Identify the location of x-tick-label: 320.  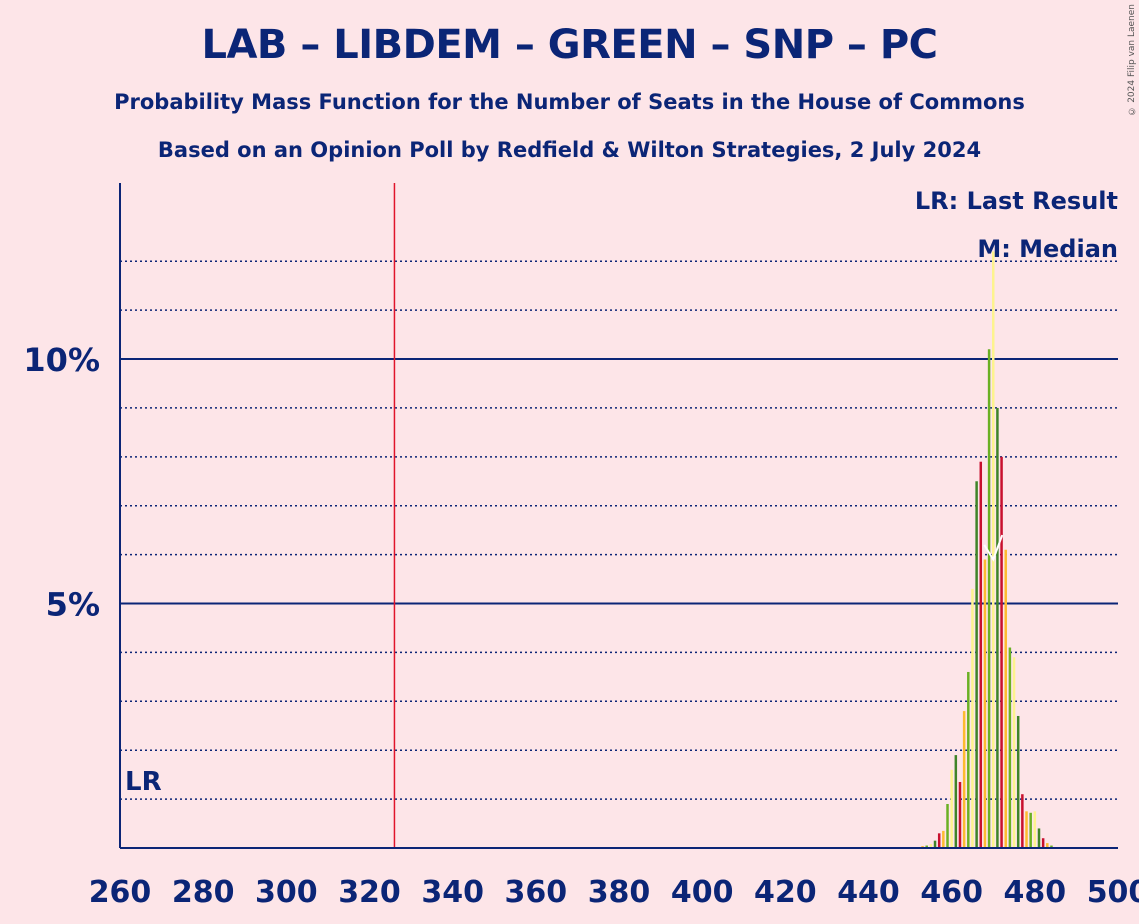
(369, 892).